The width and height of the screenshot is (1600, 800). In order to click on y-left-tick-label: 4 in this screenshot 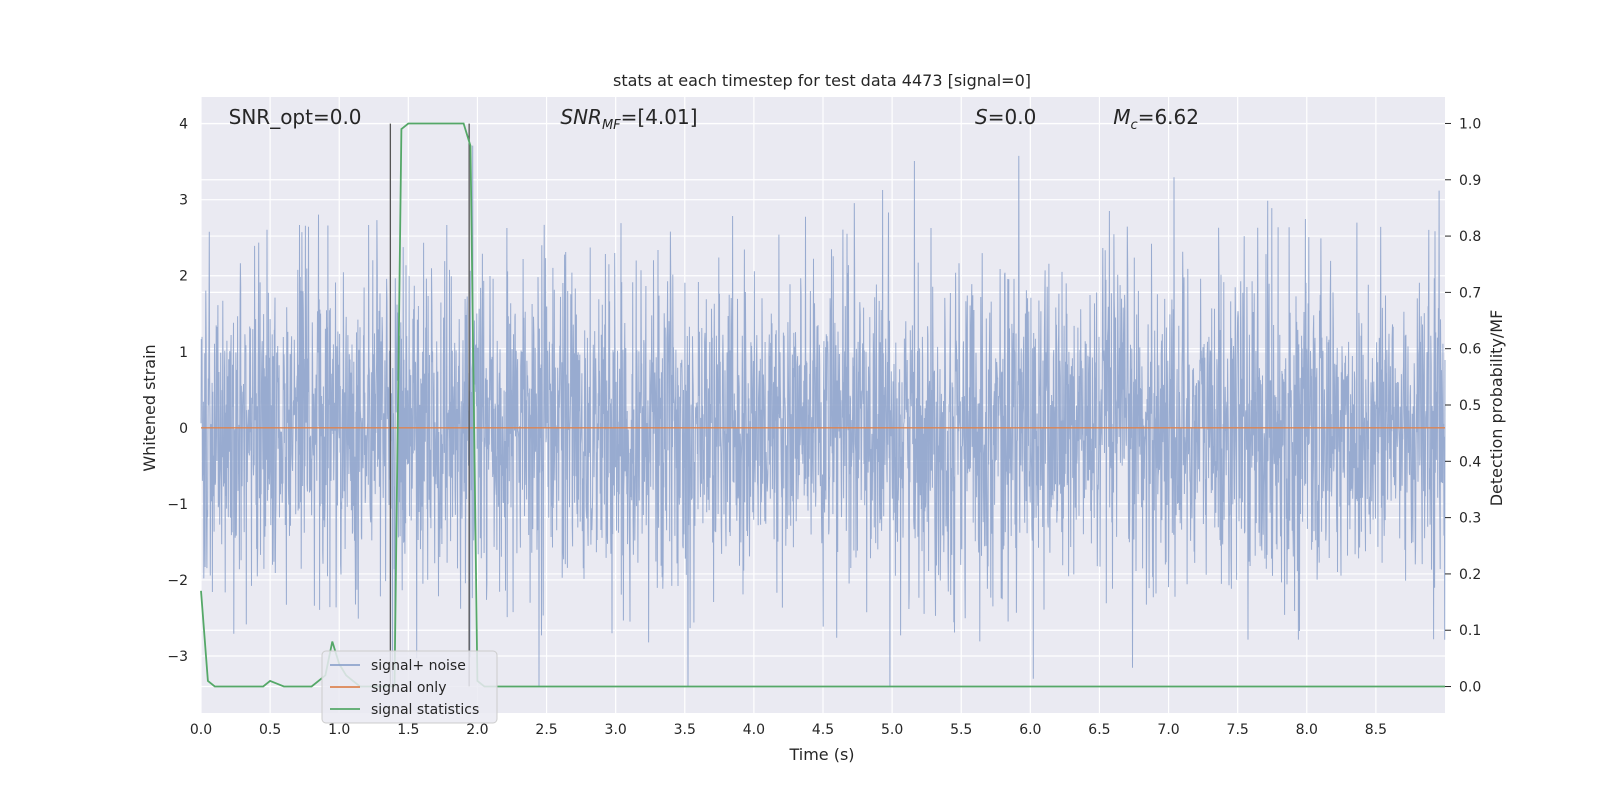, I will do `click(183, 125)`.